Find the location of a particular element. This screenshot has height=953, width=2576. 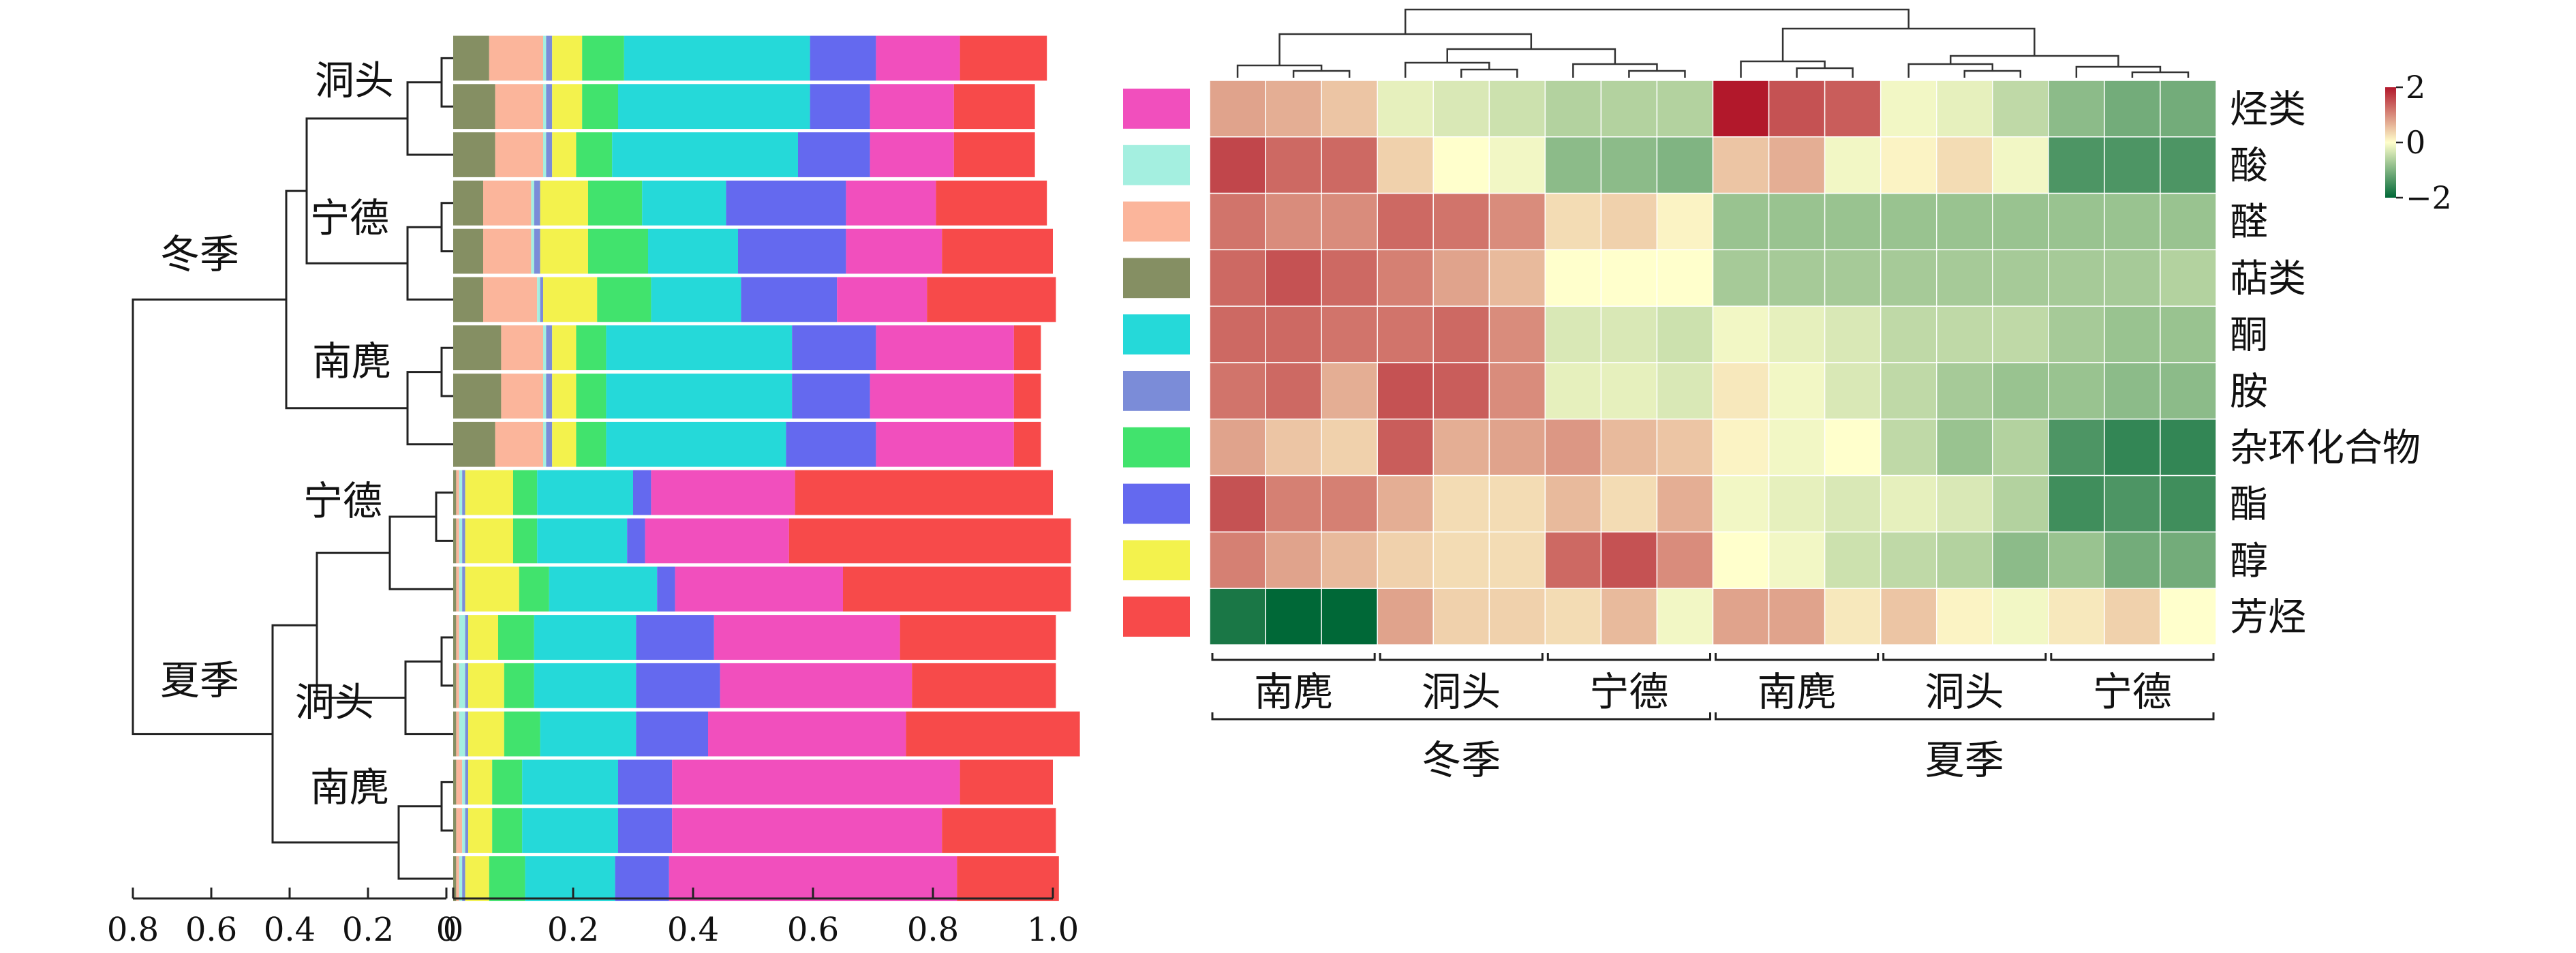

dendro-axis-tick-label: 0.2 is located at coordinates (368, 930).